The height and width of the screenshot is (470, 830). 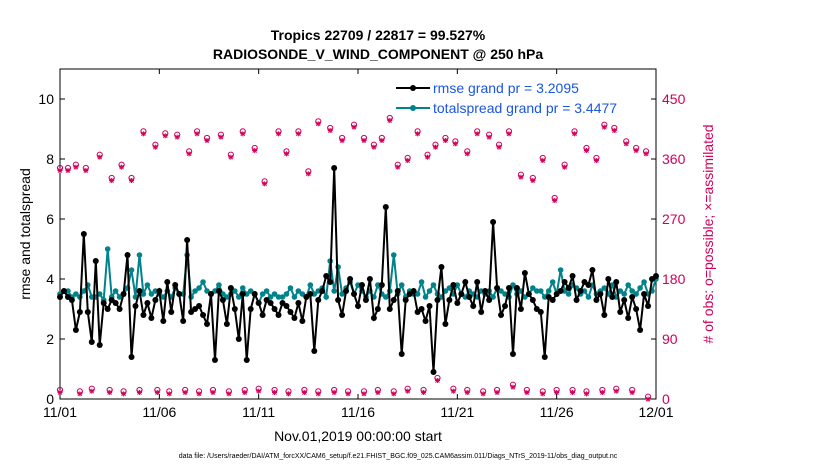 What do you see at coordinates (50, 219) in the screenshot?
I see `y-left-tick-label: 6` at bounding box center [50, 219].